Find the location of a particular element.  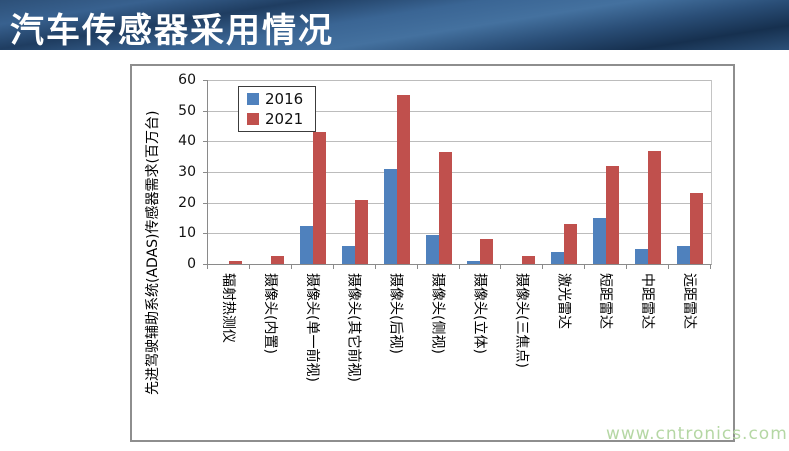

y-axis-title: 先进驾驶辅助系统(ADAS)传感器需求(百万台) is located at coordinates (153, 253).